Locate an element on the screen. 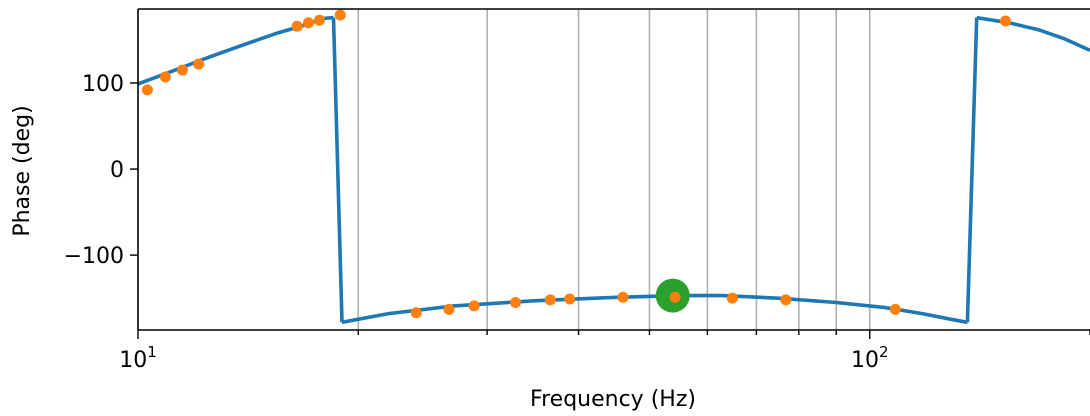 Image resolution: width=1090 pixels, height=416 pixels. y-tick-label: 100 is located at coordinates (103, 84).